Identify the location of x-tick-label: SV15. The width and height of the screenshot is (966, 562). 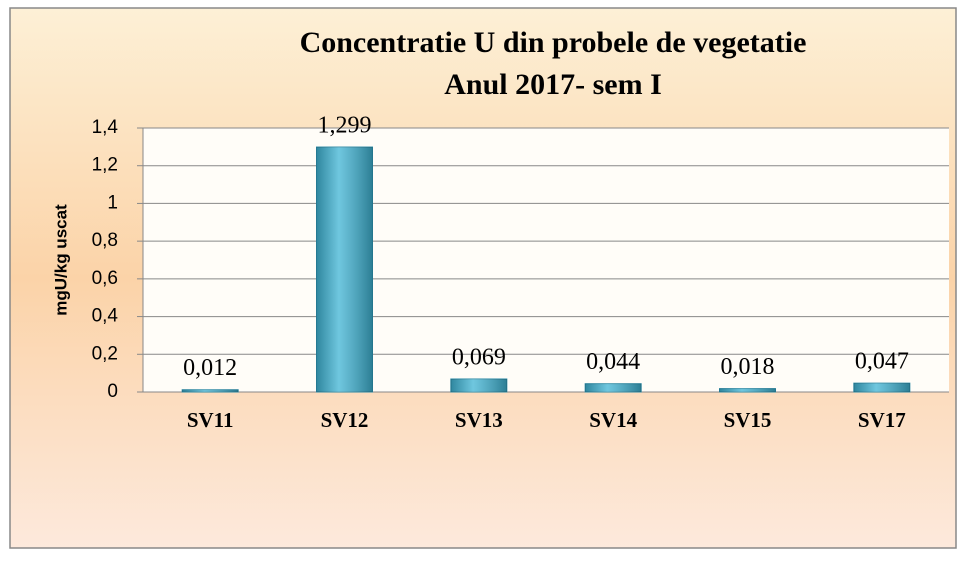
(748, 420).